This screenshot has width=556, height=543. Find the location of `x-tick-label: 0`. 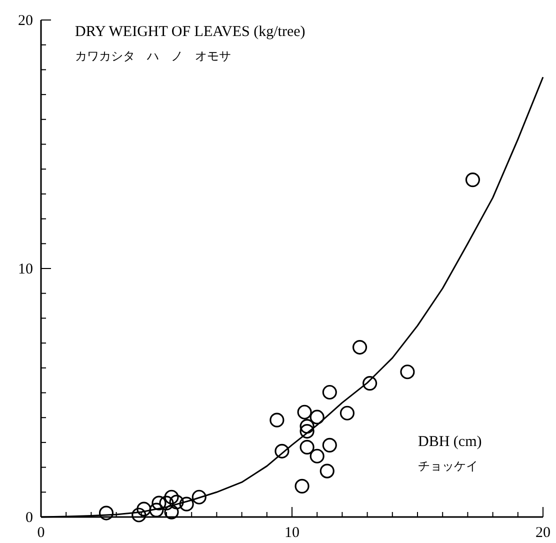

x-tick-label: 0 is located at coordinates (41, 533).